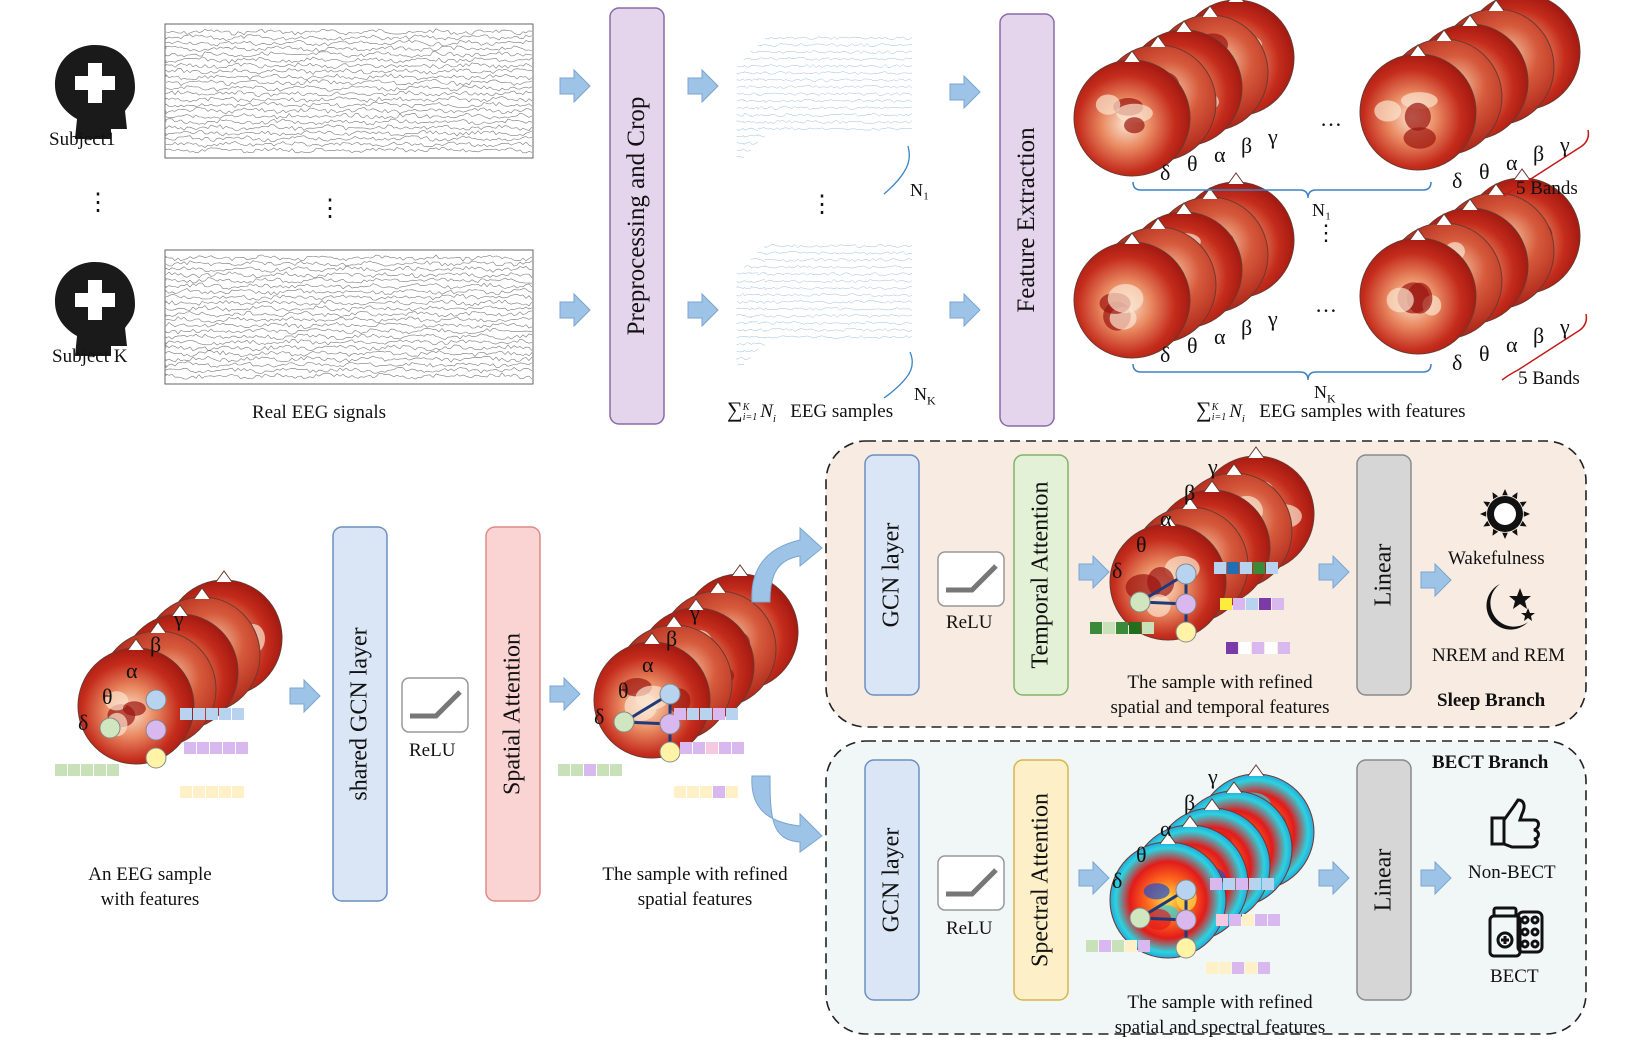 The image size is (1629, 1053). I want to click on band-label-h-0: δ, so click(1117, 880).